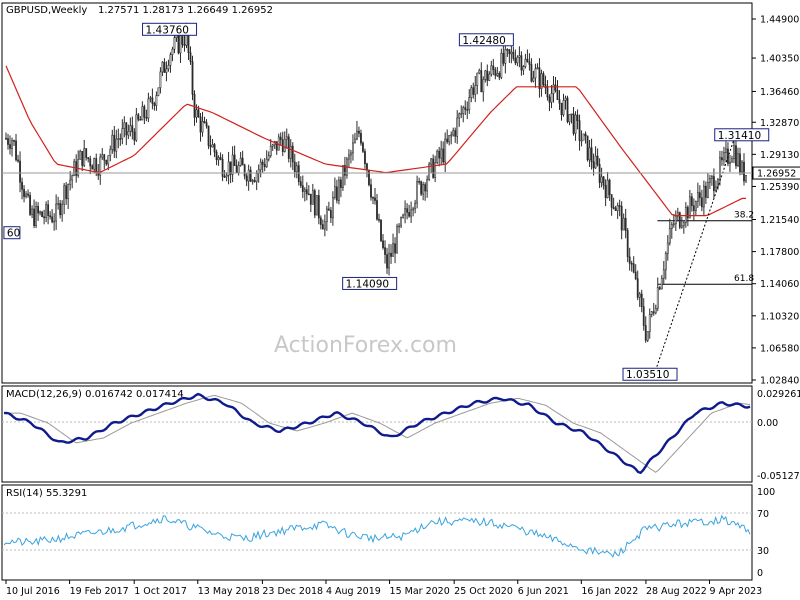 The height and width of the screenshot is (600, 800). What do you see at coordinates (185, 10) in the screenshot?
I see `price-header-ohlc: 1.27571 1.28173 1.26649 1.26952` at bounding box center [185, 10].